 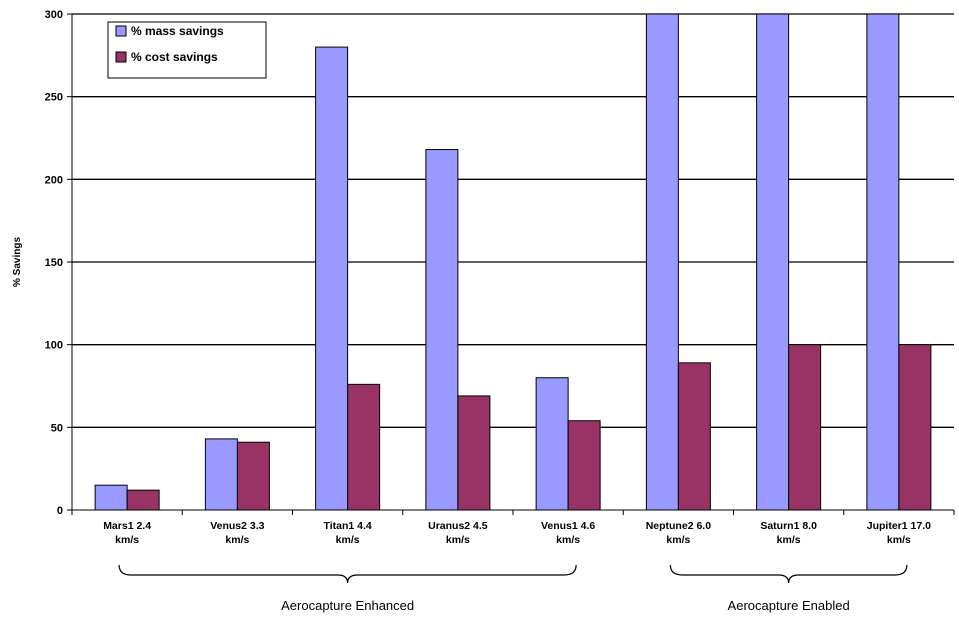 I want to click on x-tick-label: Mars1 2.4, so click(x=127, y=526).